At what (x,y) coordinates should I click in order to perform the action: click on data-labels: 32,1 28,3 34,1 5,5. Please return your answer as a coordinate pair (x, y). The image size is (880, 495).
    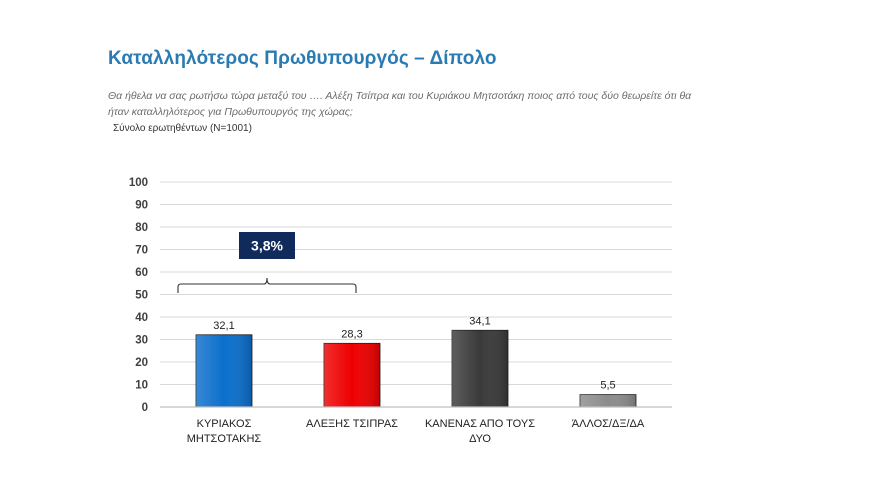
    Looking at the image, I should click on (414, 353).